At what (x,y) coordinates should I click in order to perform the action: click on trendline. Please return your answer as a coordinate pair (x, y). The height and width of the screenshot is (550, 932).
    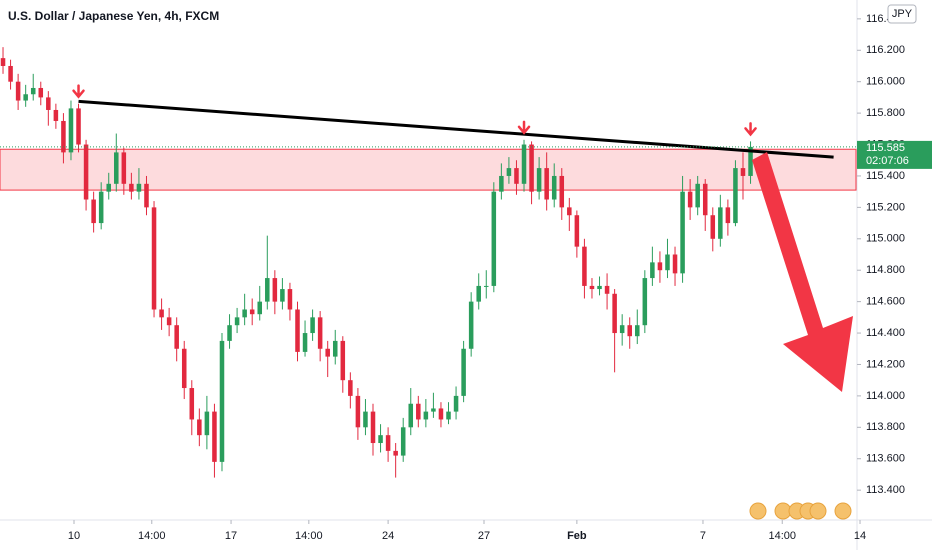
    Looking at the image, I should click on (456, 129).